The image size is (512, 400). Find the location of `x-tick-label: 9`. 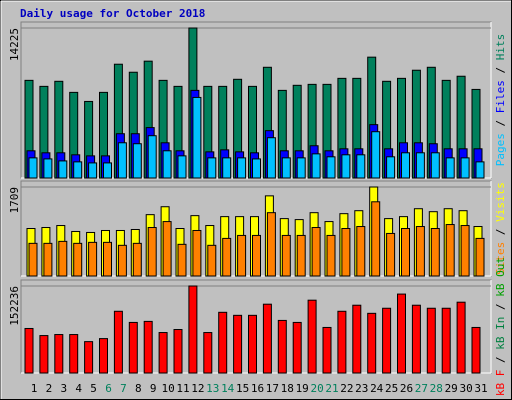

x-tick-label: 9 is located at coordinates (153, 388).